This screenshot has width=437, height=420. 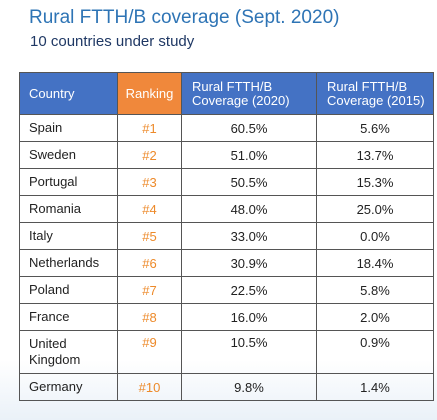 I want to click on ranking-cell: #6, so click(x=149, y=263).